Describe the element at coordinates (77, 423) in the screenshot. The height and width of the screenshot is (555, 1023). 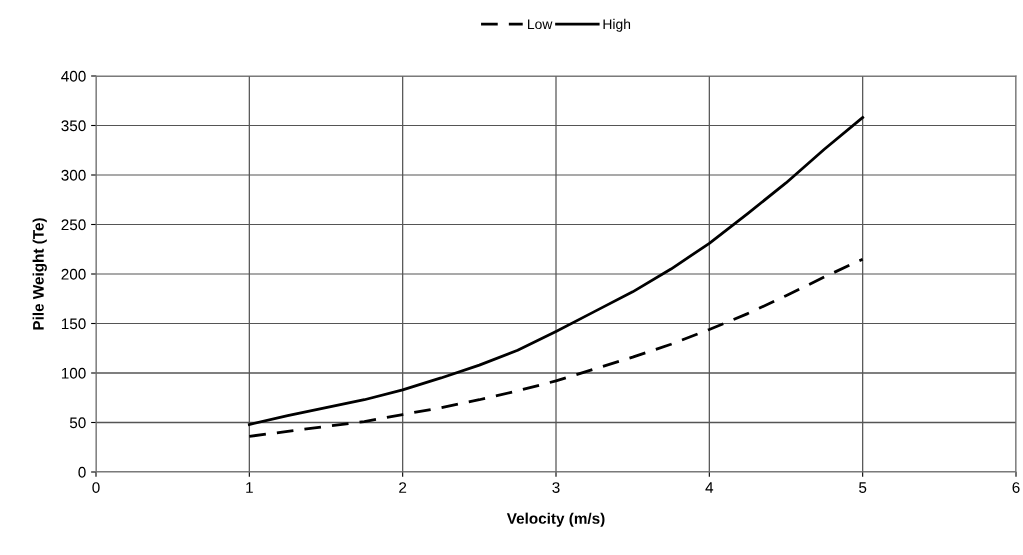
I see `y-tick-label: 50` at that location.